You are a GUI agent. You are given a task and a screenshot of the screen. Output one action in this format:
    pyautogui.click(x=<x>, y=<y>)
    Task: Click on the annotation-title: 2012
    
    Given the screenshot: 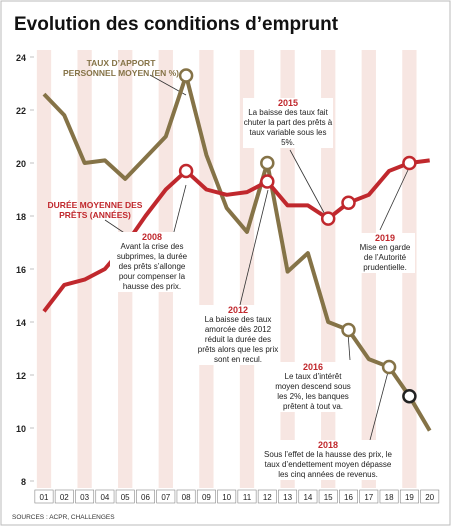 What is the action you would take?
    pyautogui.click(x=238, y=310)
    